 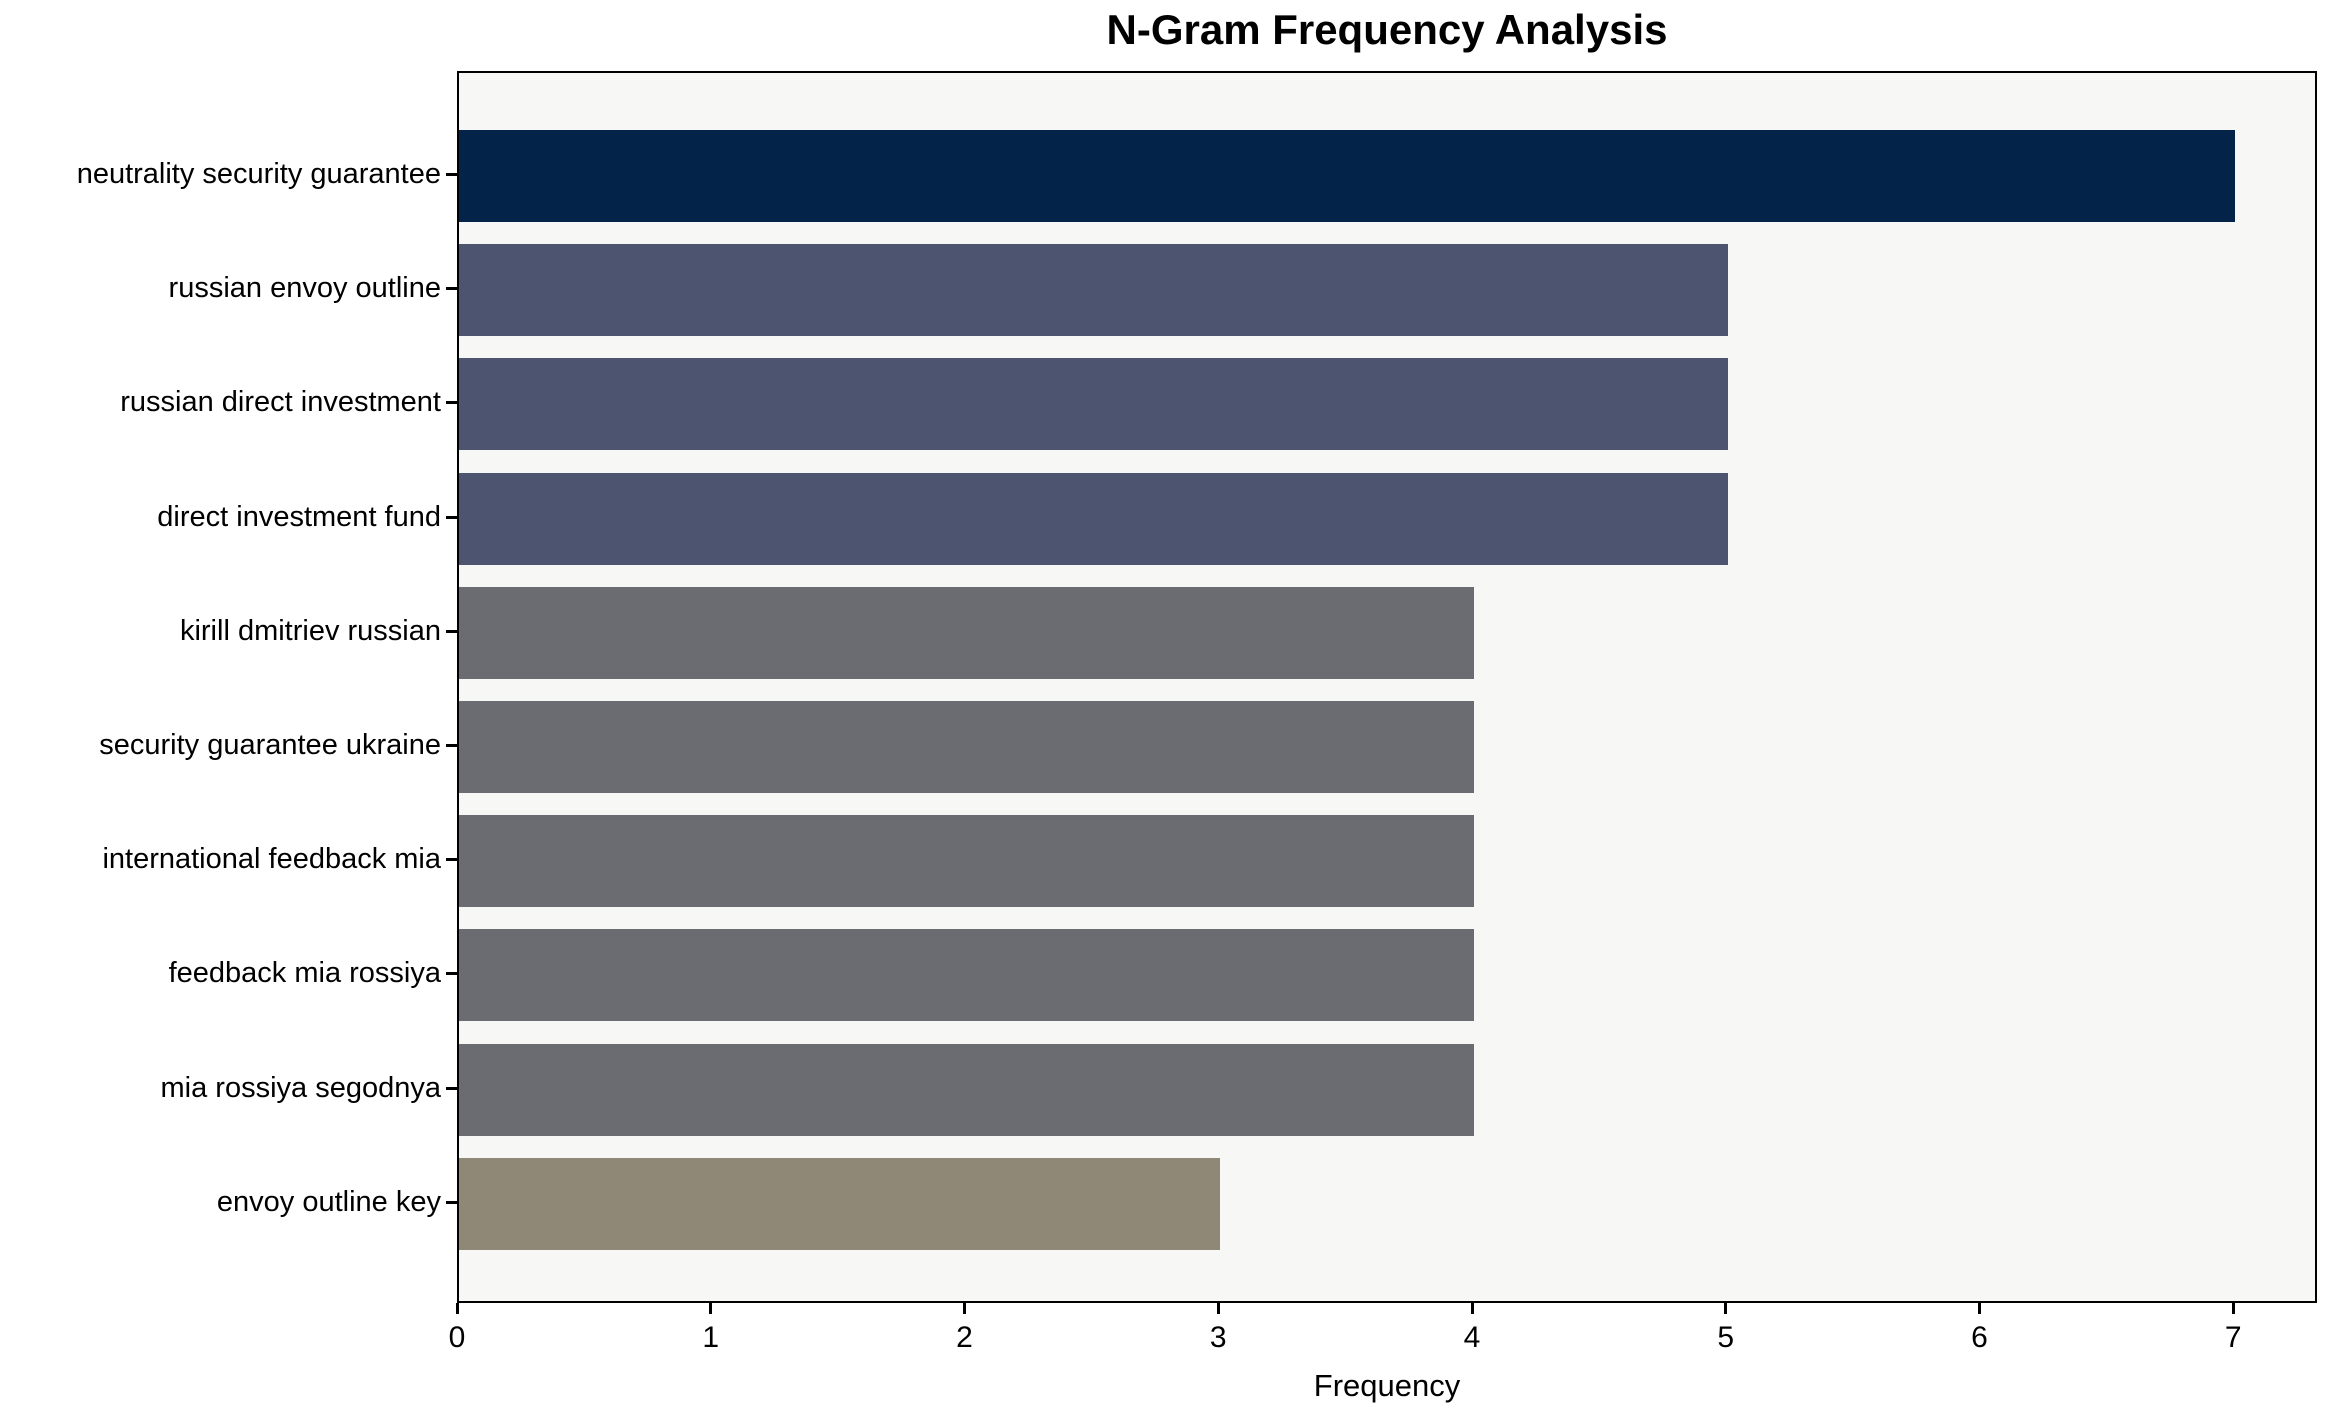 I want to click on x-tick-label: 2, so click(x=964, y=1337).